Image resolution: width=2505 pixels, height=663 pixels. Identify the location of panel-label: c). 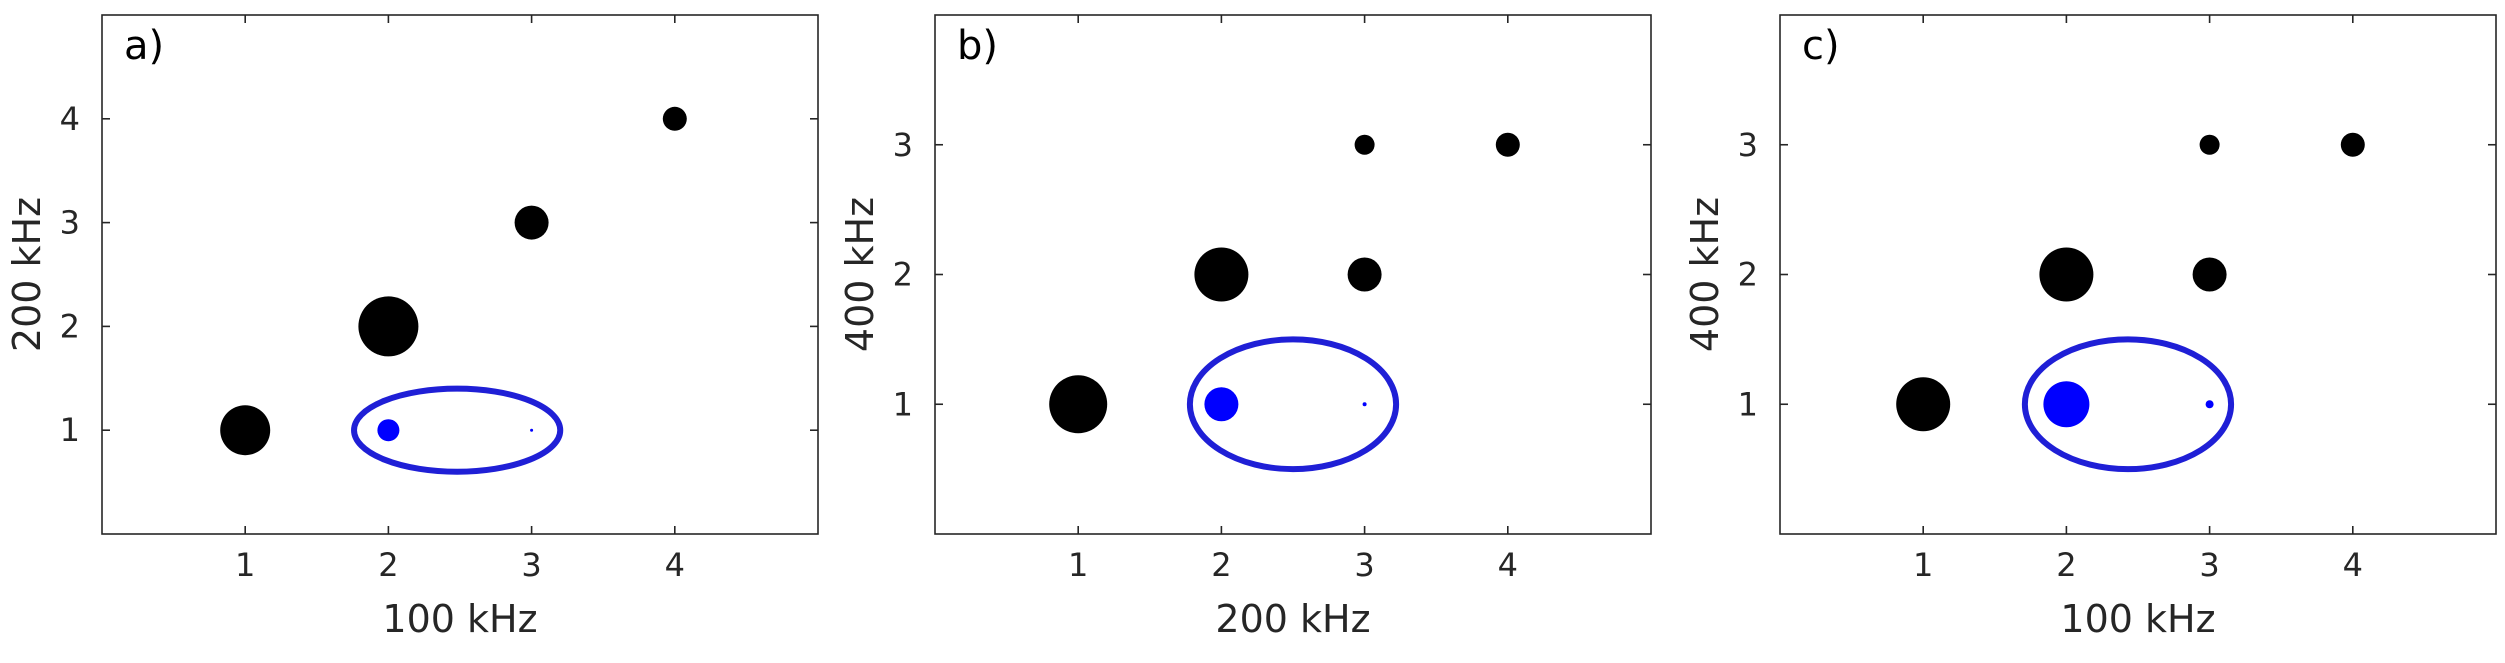
(1821, 46).